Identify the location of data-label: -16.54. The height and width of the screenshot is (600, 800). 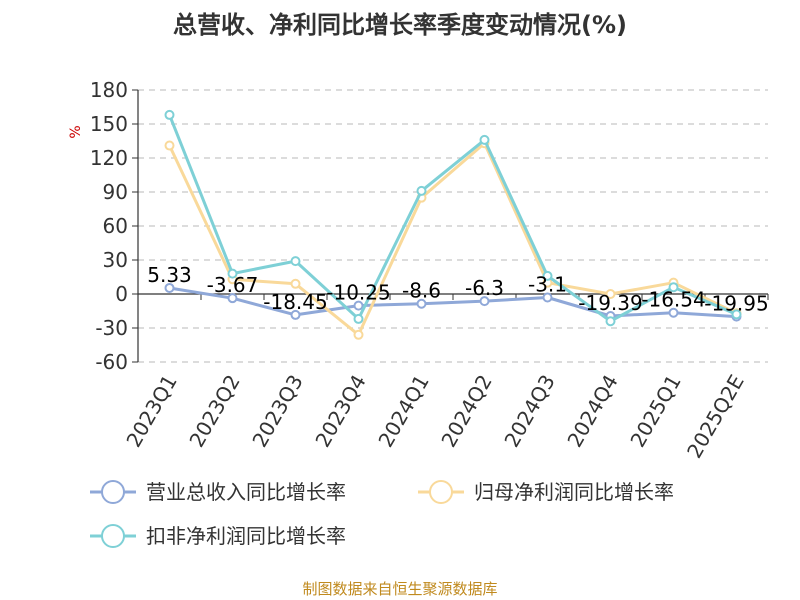
(673, 300).